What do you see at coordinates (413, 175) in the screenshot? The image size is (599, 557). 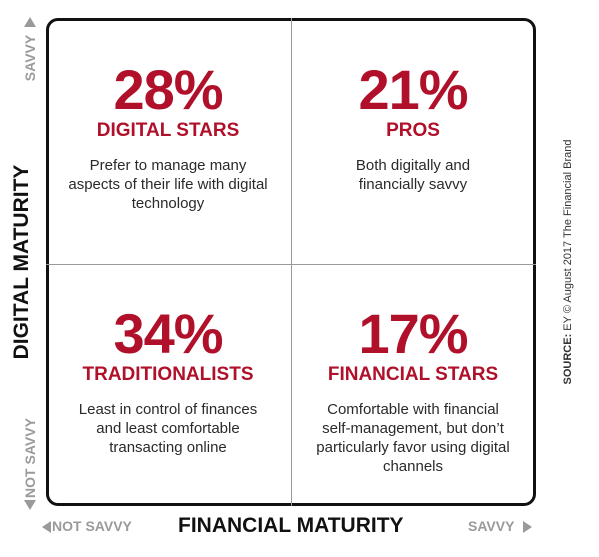 I see `quadrant-description: Both digitally and financially savvy` at bounding box center [413, 175].